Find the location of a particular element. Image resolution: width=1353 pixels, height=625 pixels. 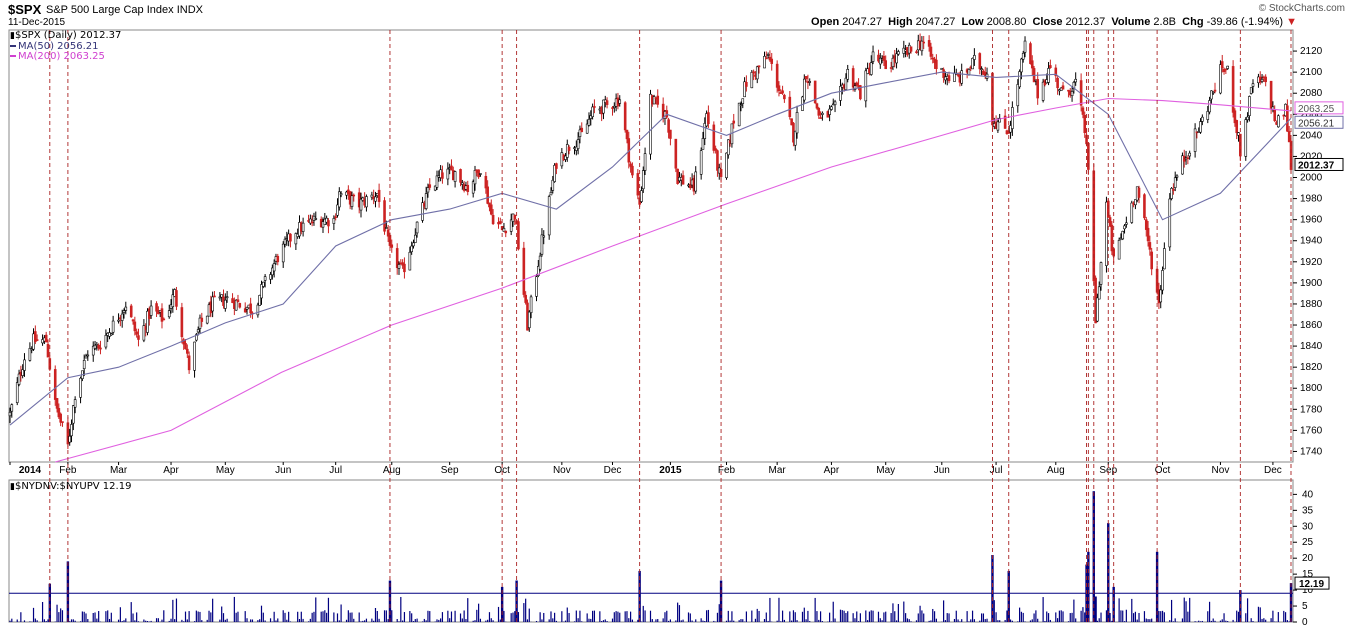

ma200-tag-box is located at coordinates (1319, 108).